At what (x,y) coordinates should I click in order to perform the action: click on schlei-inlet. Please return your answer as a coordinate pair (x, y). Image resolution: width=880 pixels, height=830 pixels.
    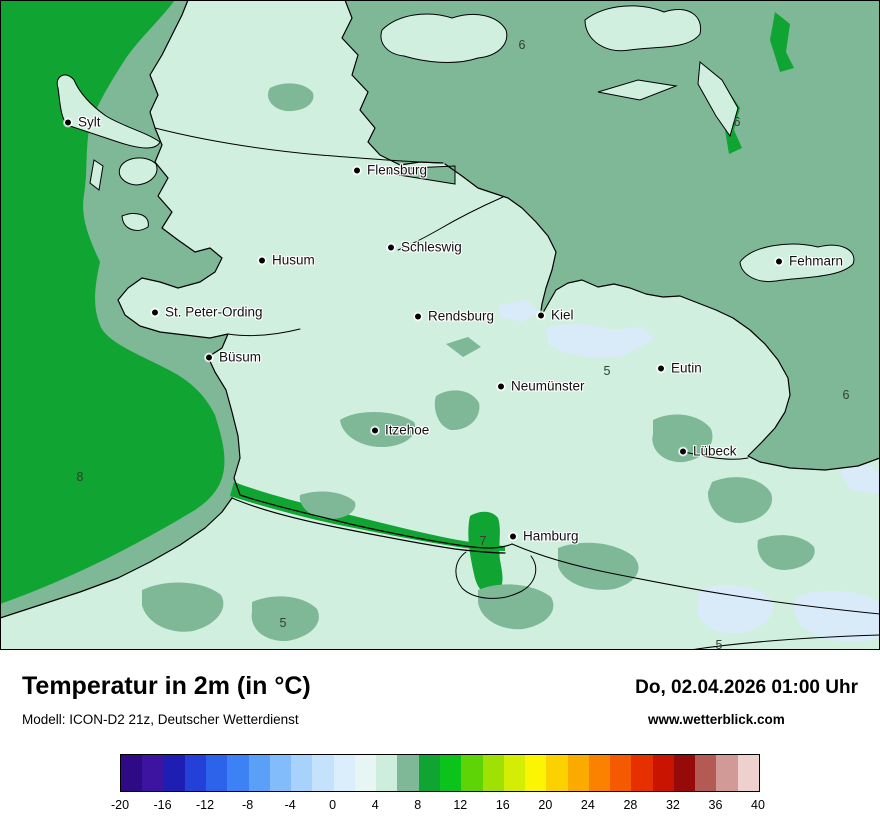
    Looking at the image, I should click on (450, 223).